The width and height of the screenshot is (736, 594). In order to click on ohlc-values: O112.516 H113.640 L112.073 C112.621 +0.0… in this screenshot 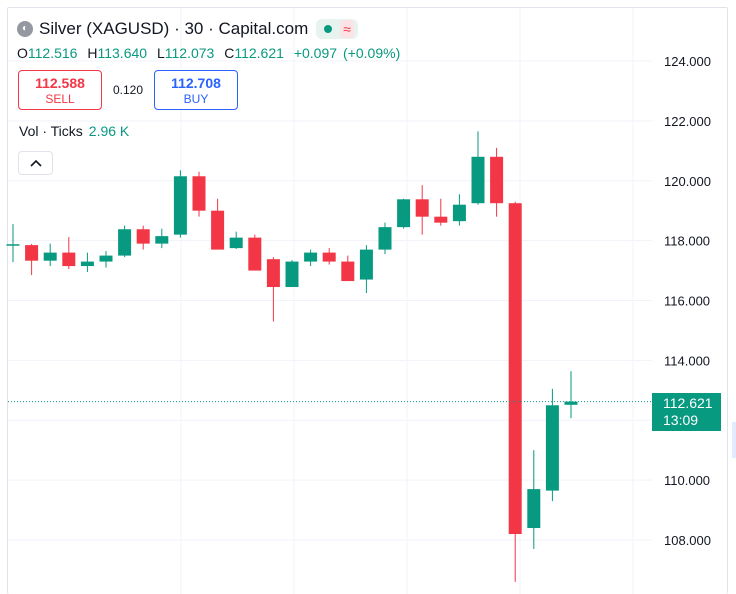, I will do `click(211, 53)`.